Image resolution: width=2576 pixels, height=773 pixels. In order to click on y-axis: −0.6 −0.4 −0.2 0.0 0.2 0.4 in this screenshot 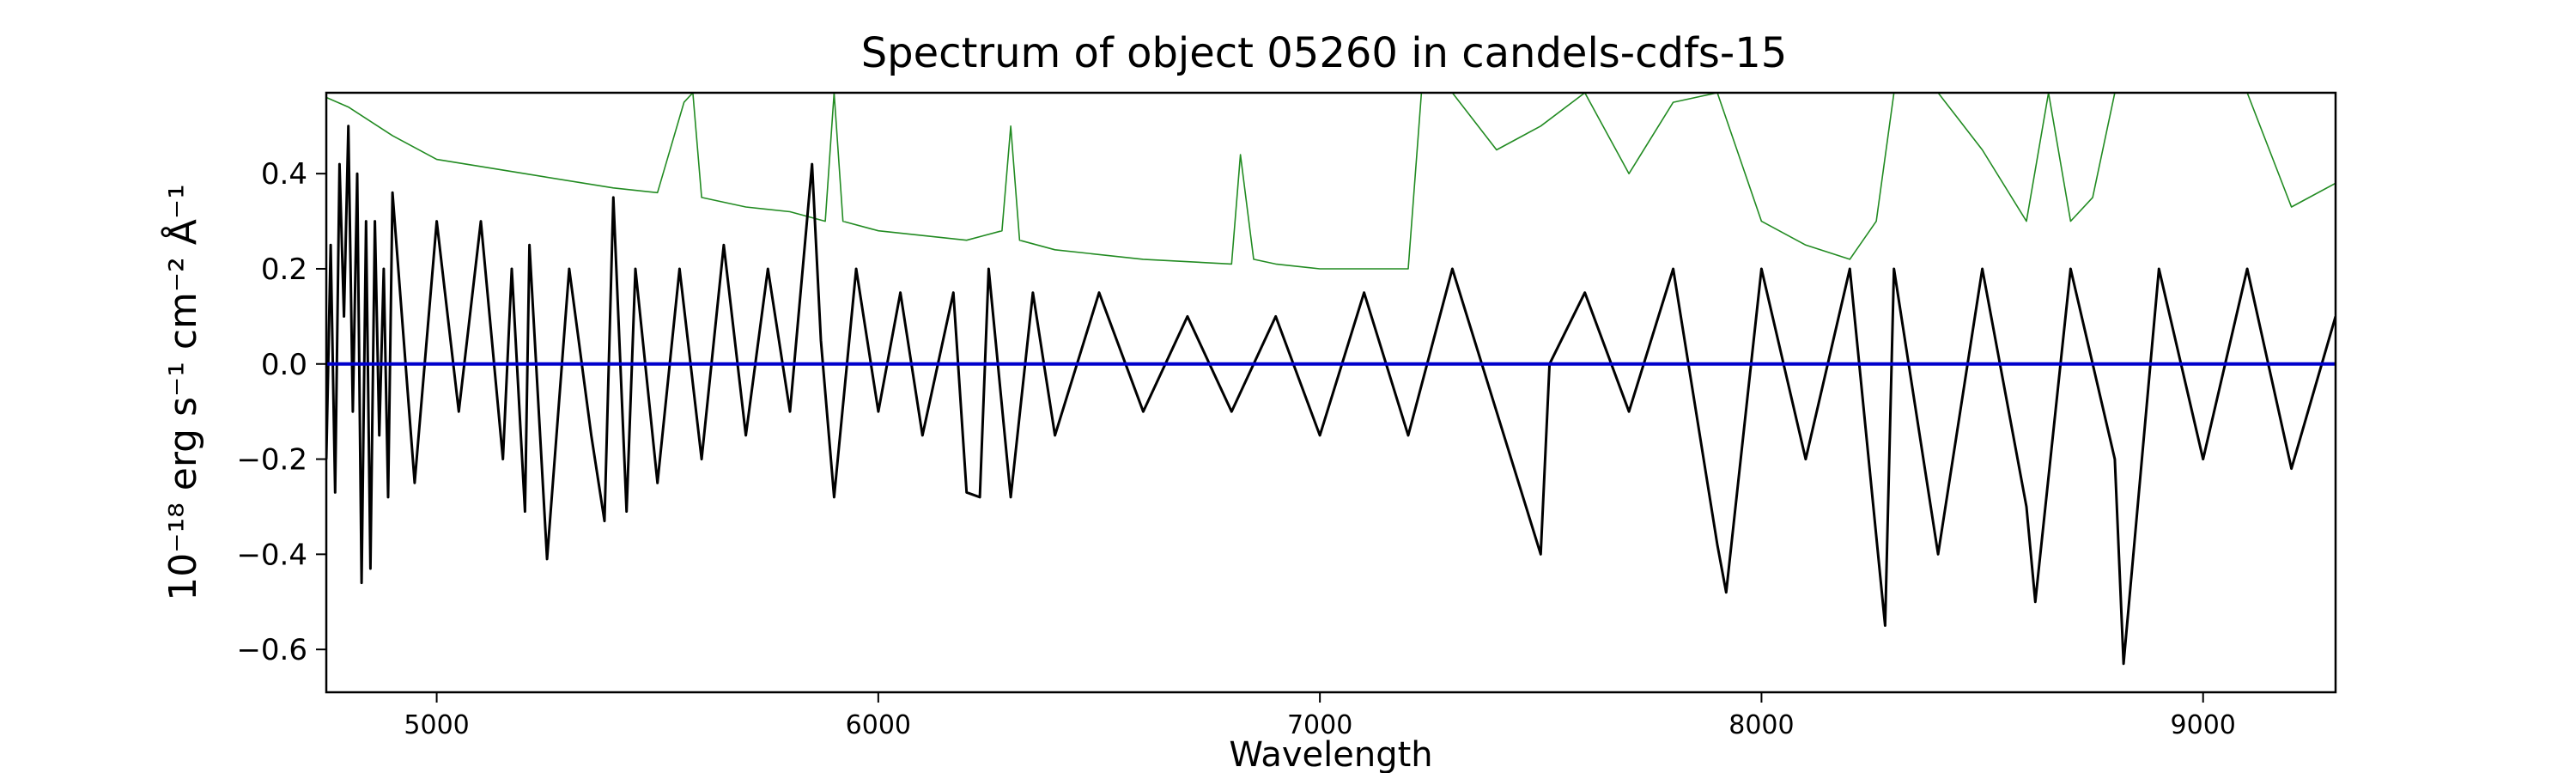, I will do `click(281, 412)`.